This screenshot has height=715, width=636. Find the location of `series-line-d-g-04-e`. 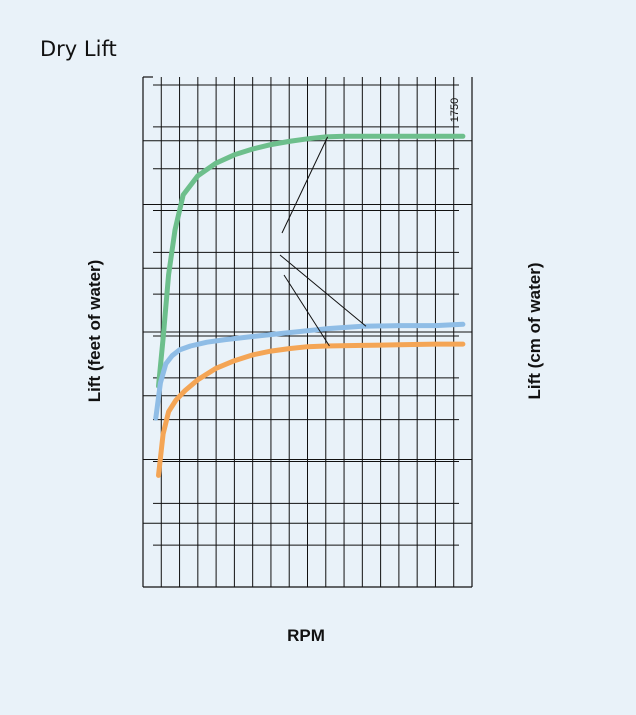

series-line-d-g-04-e is located at coordinates (309, 371).